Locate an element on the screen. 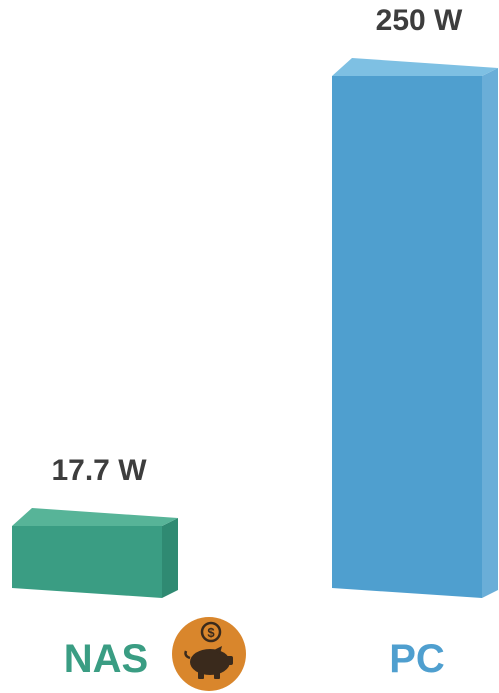 This screenshot has height=693, width=499. piggy-bank-coin-icon: $ is located at coordinates (209, 654).